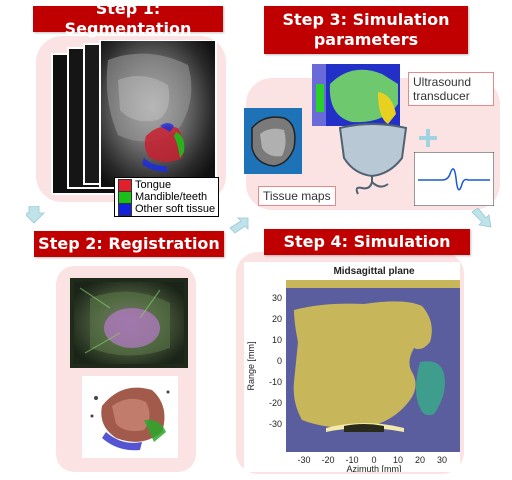 The height and width of the screenshot is (480, 512). What do you see at coordinates (374, 271) in the screenshot?
I see `plot-title: Midsagittal plane` at bounding box center [374, 271].